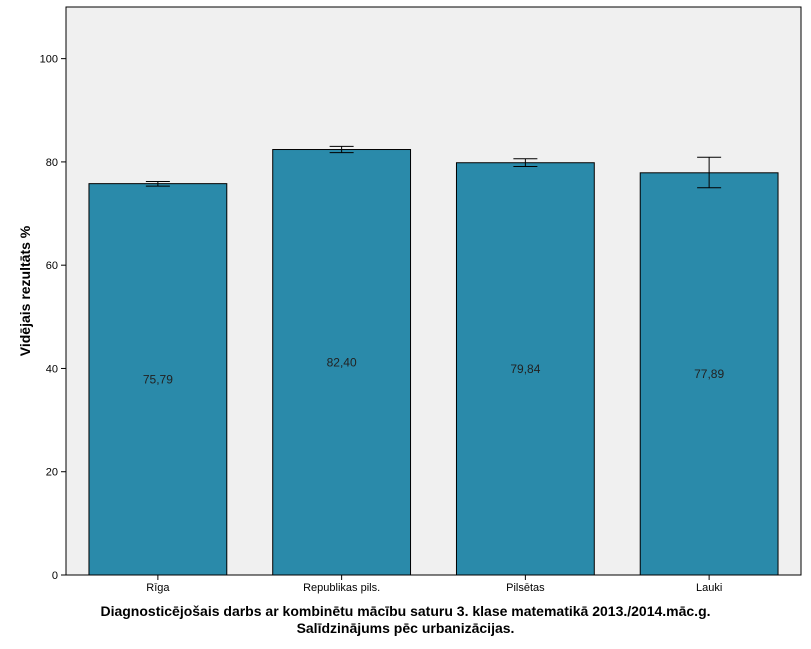 The image size is (811, 649). I want to click on data-label: 79,84, so click(525, 369).